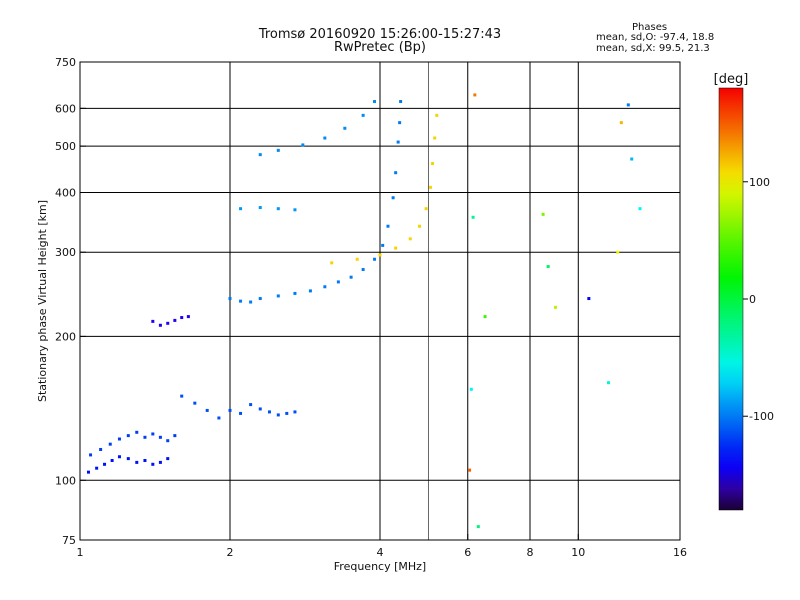 The image size is (800, 600). Describe the element at coordinates (731, 79) in the screenshot. I see `colorbar-label: [deg]` at that location.